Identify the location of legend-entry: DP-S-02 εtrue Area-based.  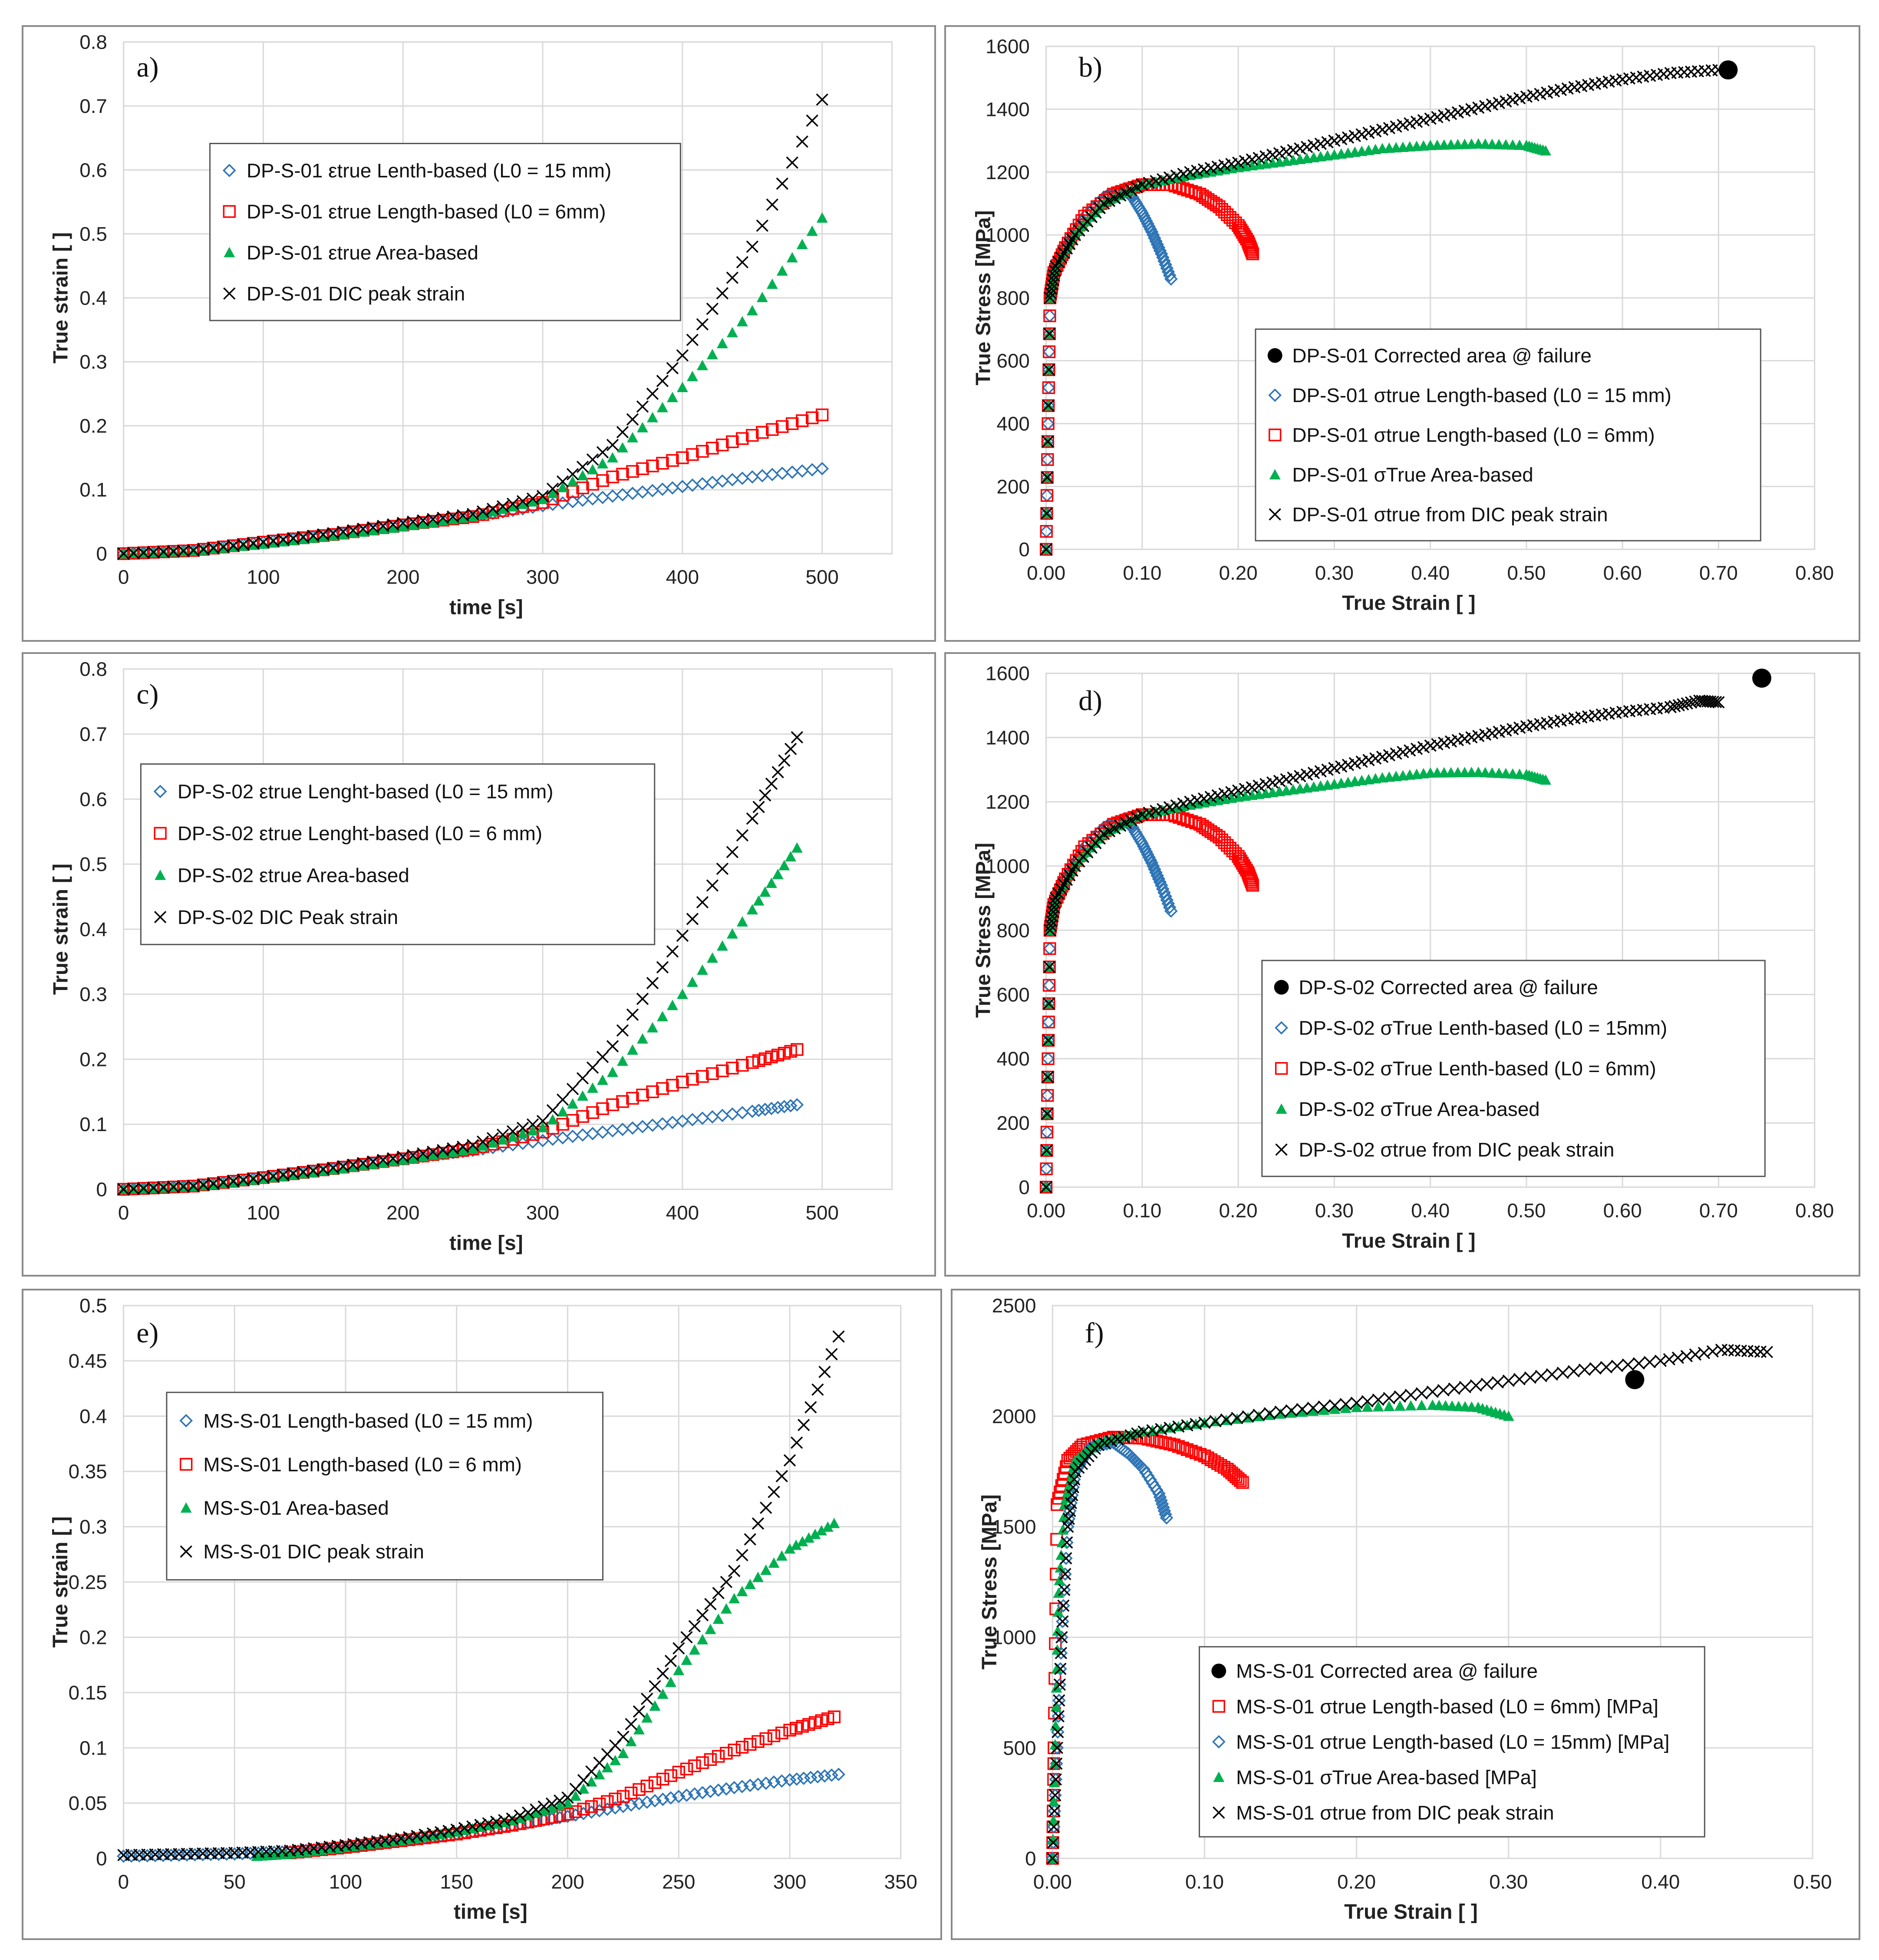
(294, 876).